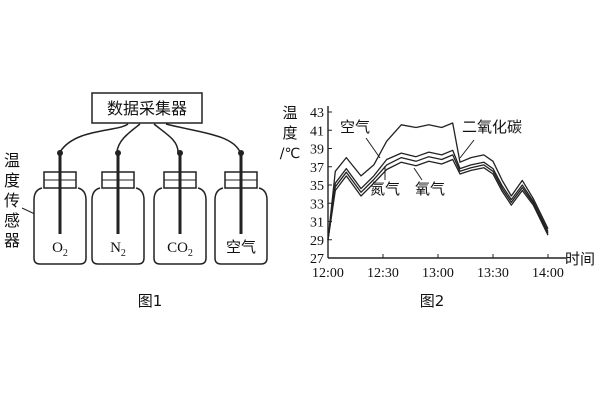 The height and width of the screenshot is (400, 600). I want to click on x-tick-label: 12:00, so click(328, 273).